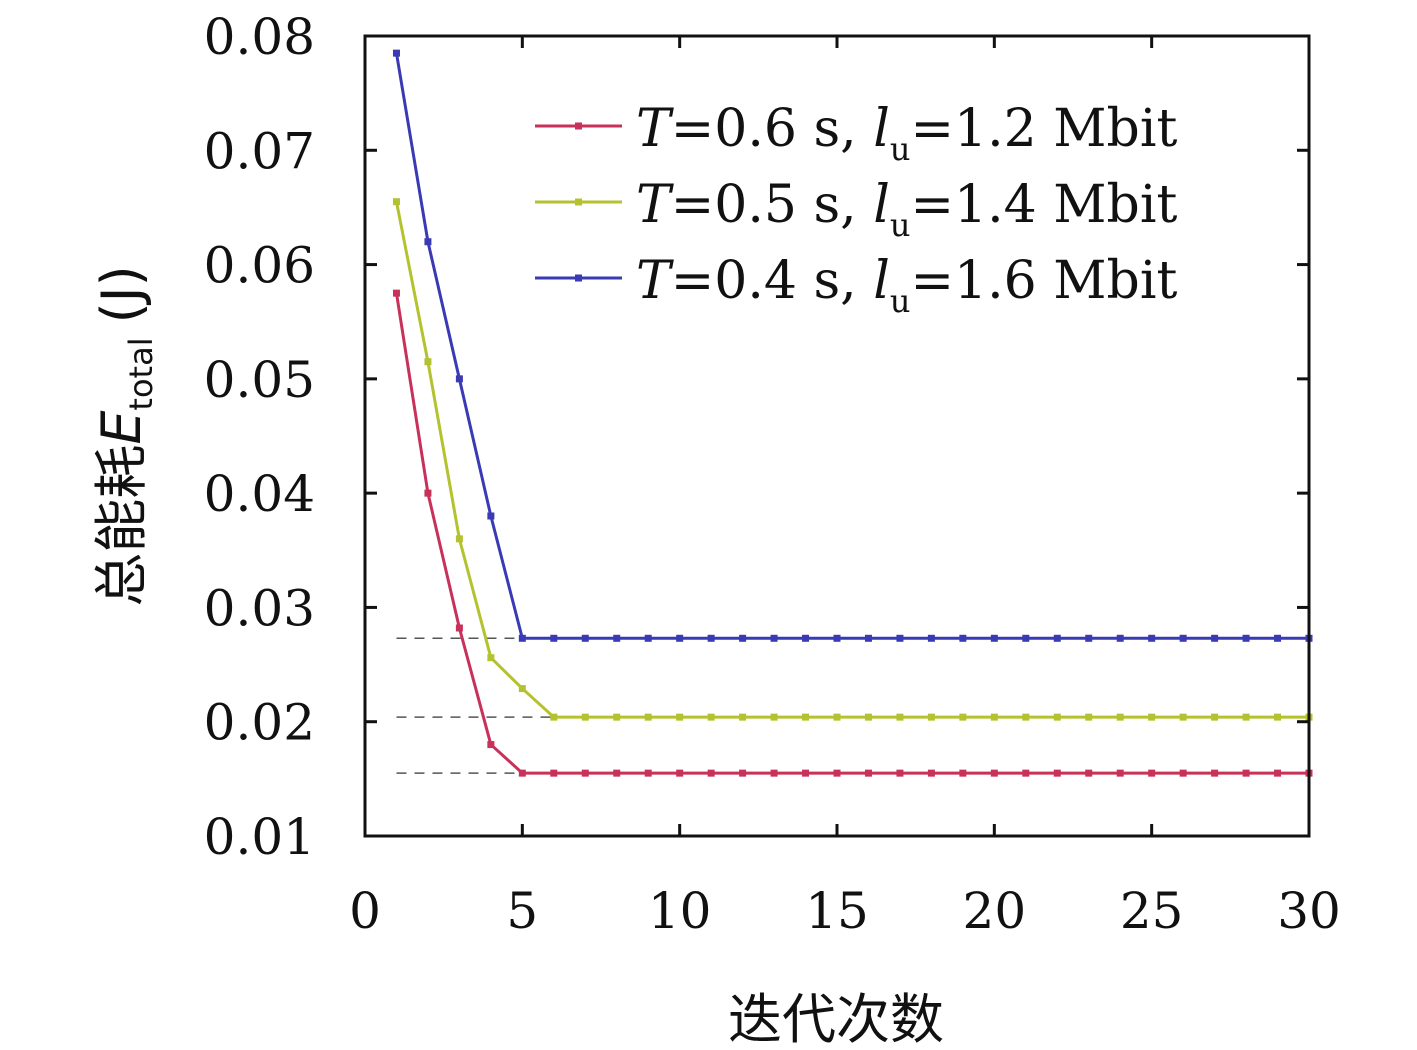 The height and width of the screenshot is (1050, 1417). I want to click on legend-entry-1: T=0.6 s, lu=1.2 Mbit, so click(906, 133).